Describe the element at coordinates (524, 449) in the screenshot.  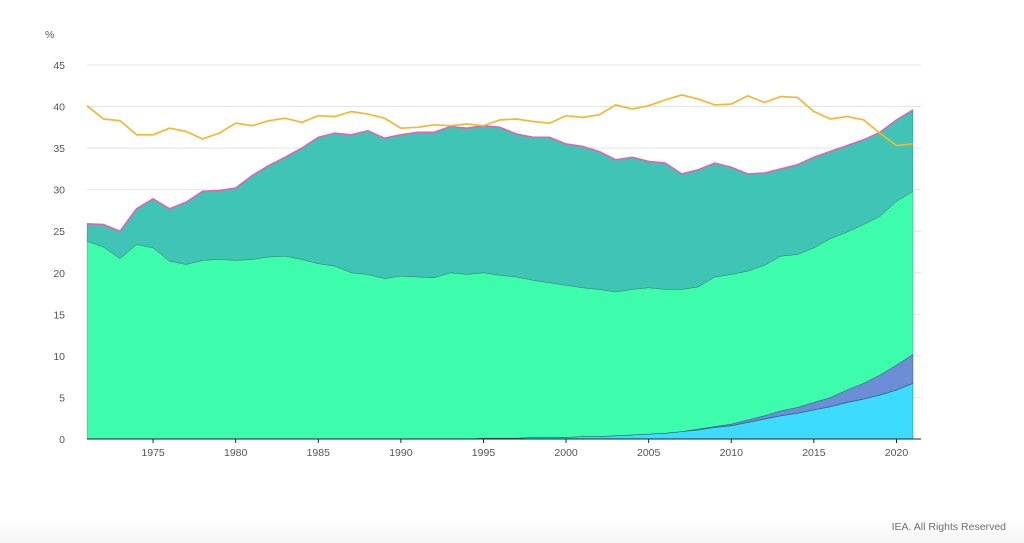
I see `x-axis-ticks: 1975 1980 1985 1990 1995 2000 2005 2010 2015 2020` at that location.